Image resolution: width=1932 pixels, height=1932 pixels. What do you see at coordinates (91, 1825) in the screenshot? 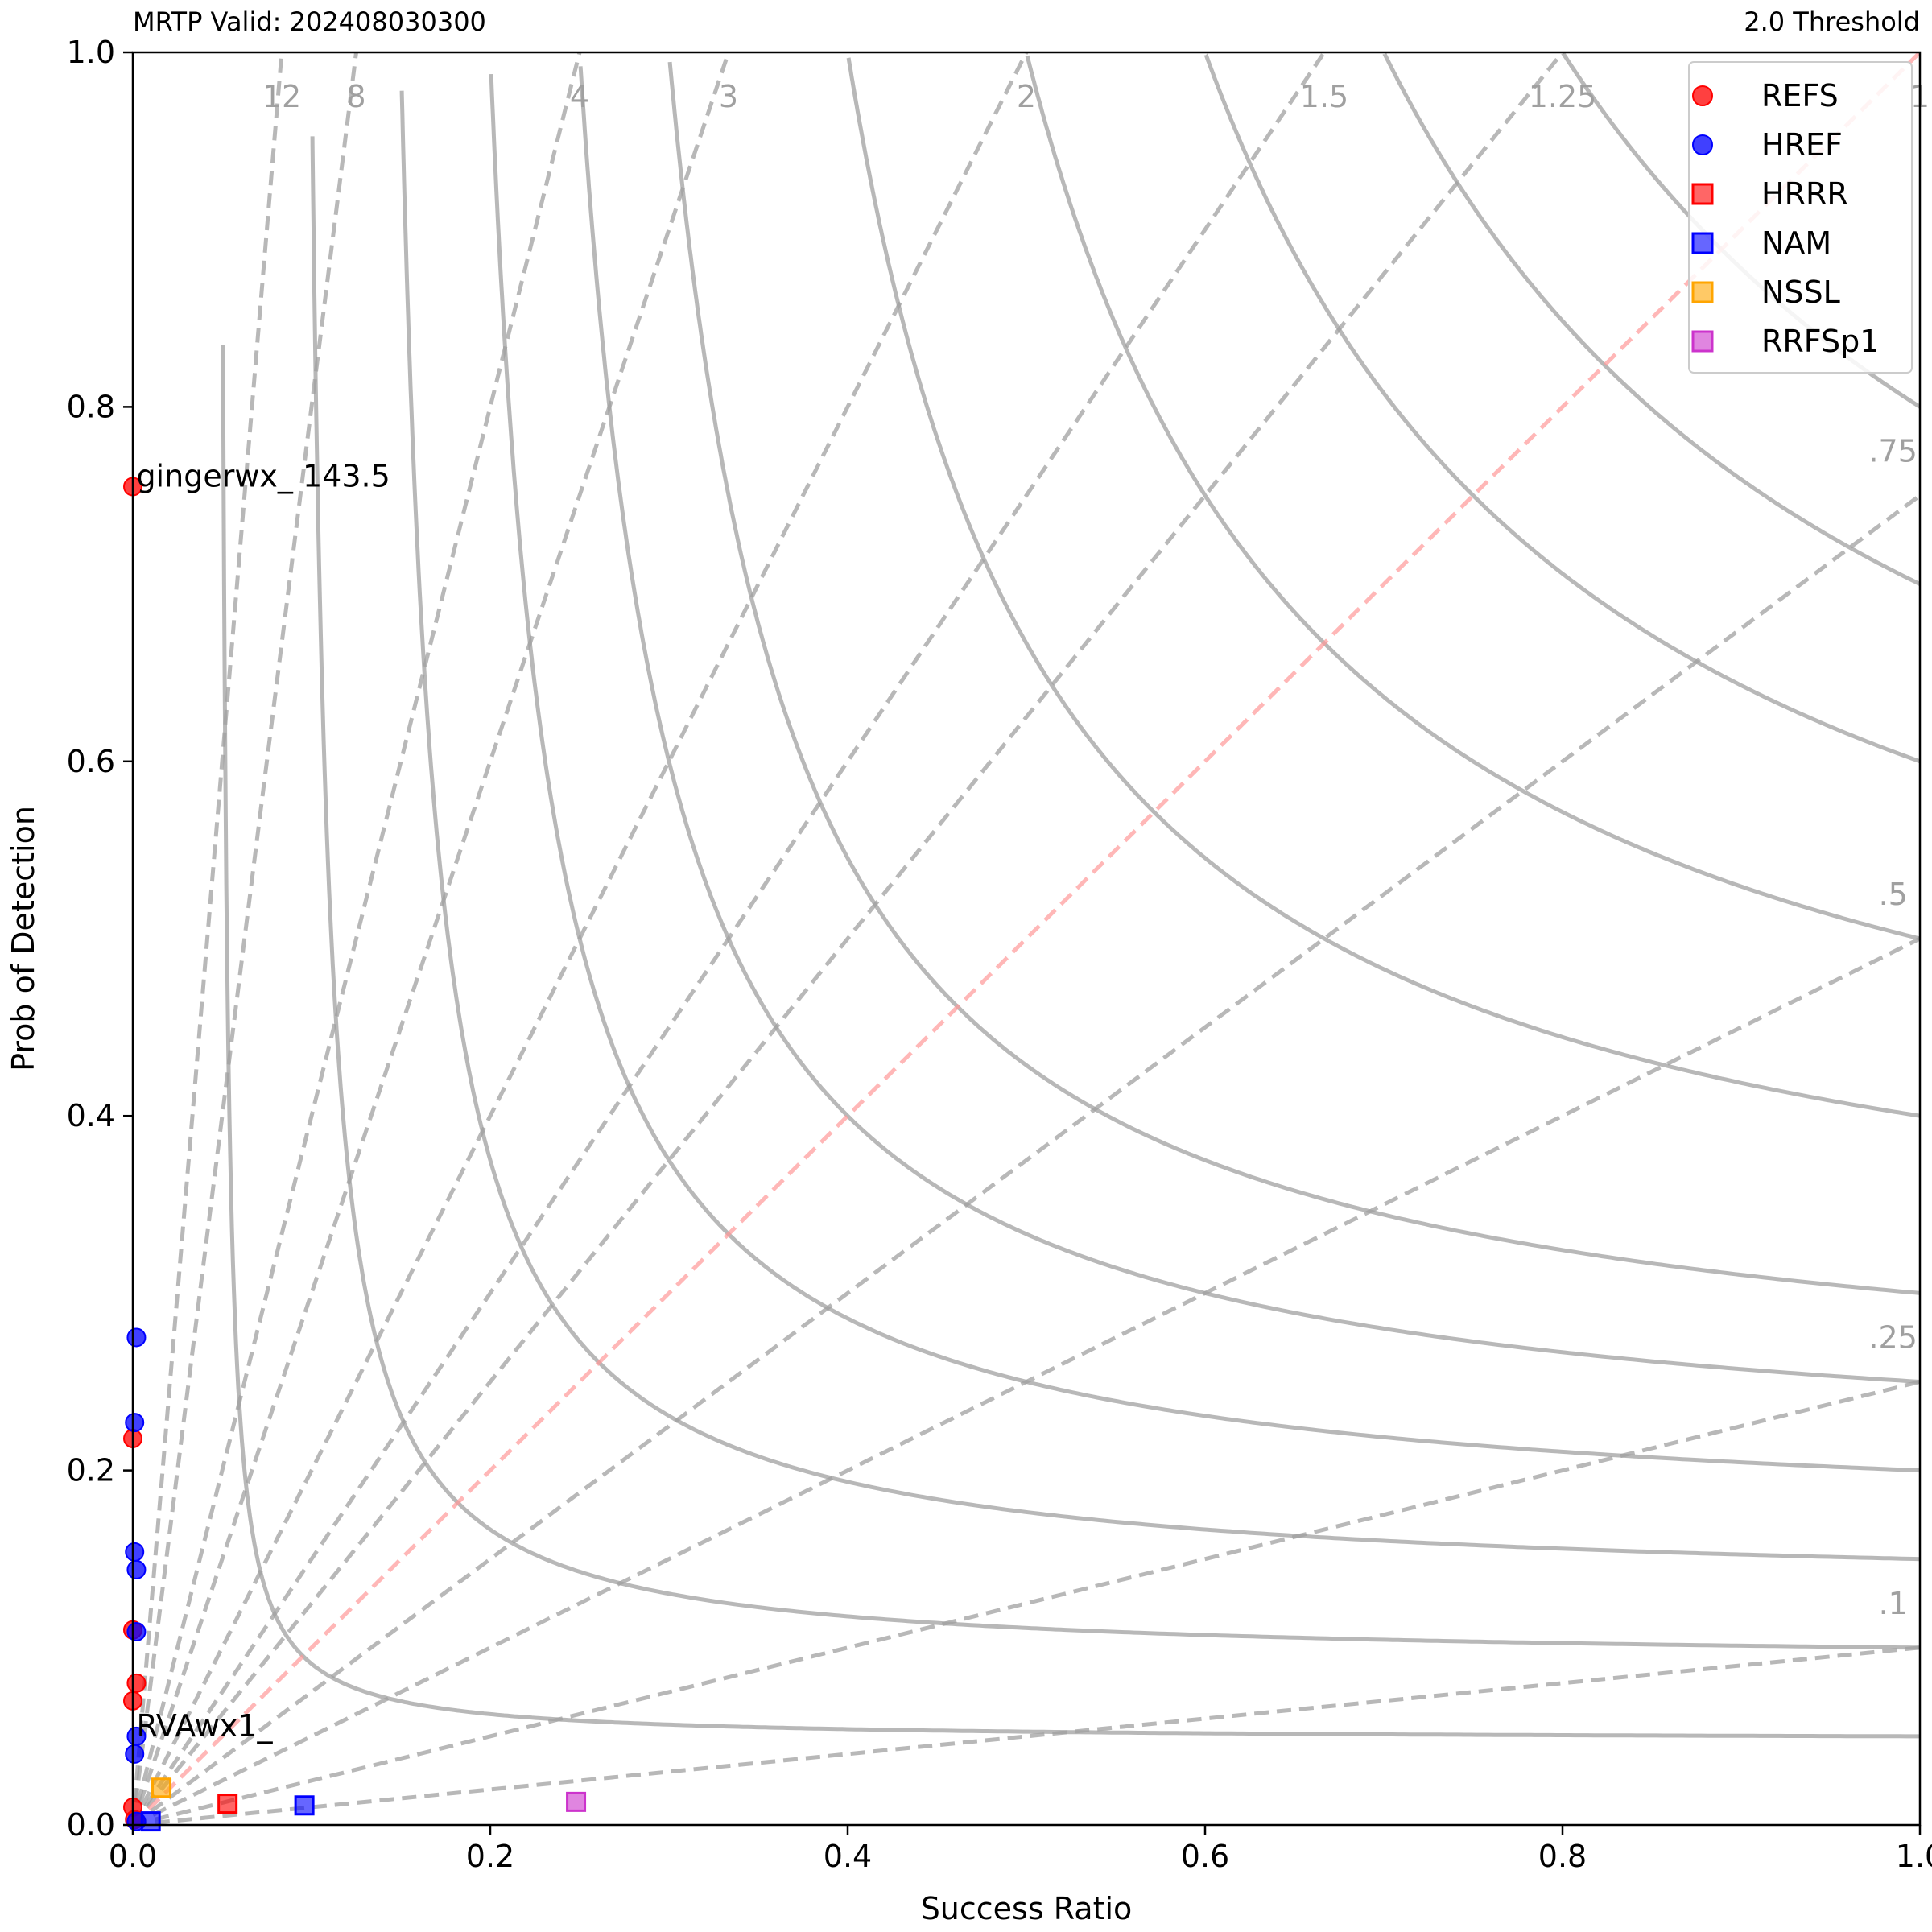
I see `y-tick-label: 0.0` at bounding box center [91, 1825].